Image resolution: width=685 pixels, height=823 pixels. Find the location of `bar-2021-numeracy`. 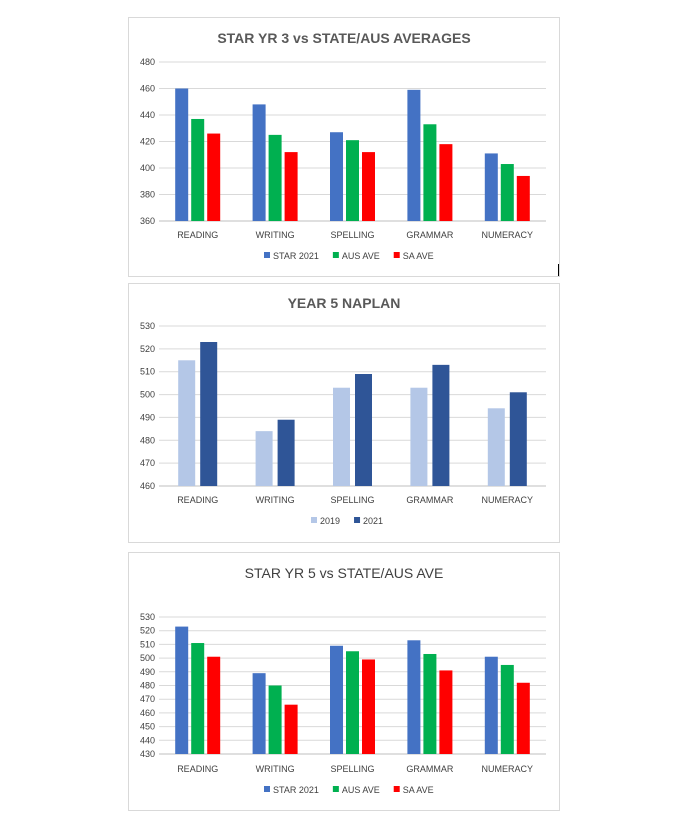

bar-2021-numeracy is located at coordinates (518, 439).